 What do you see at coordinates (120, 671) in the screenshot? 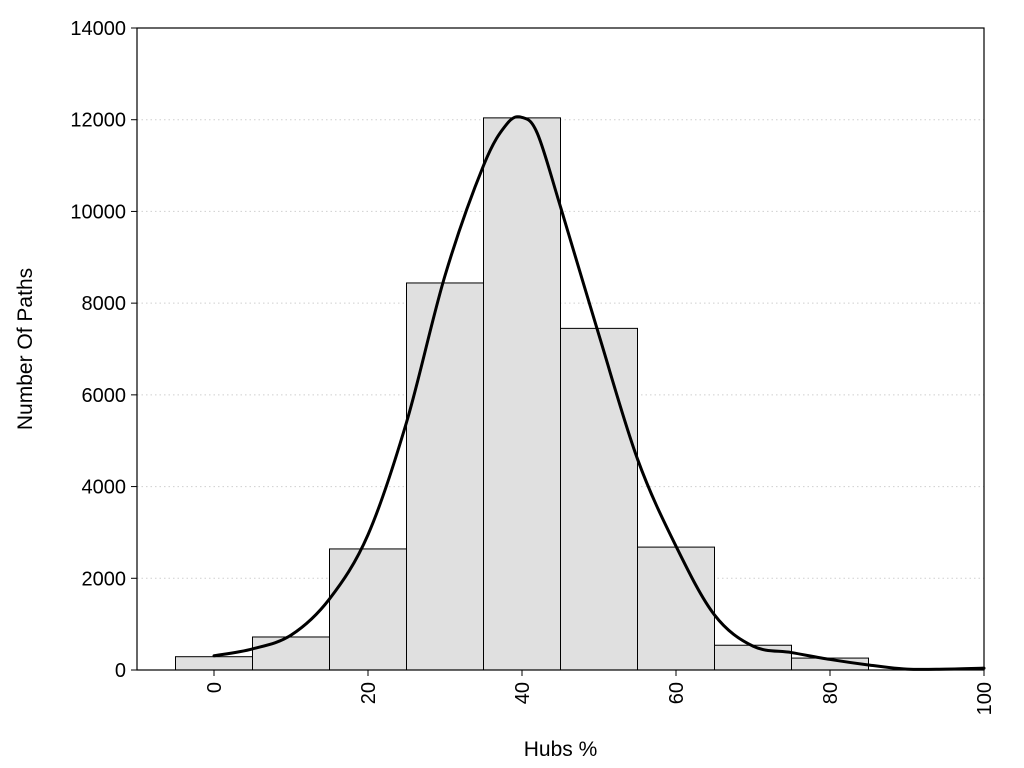
I see `y-tick-label: 0` at bounding box center [120, 671].